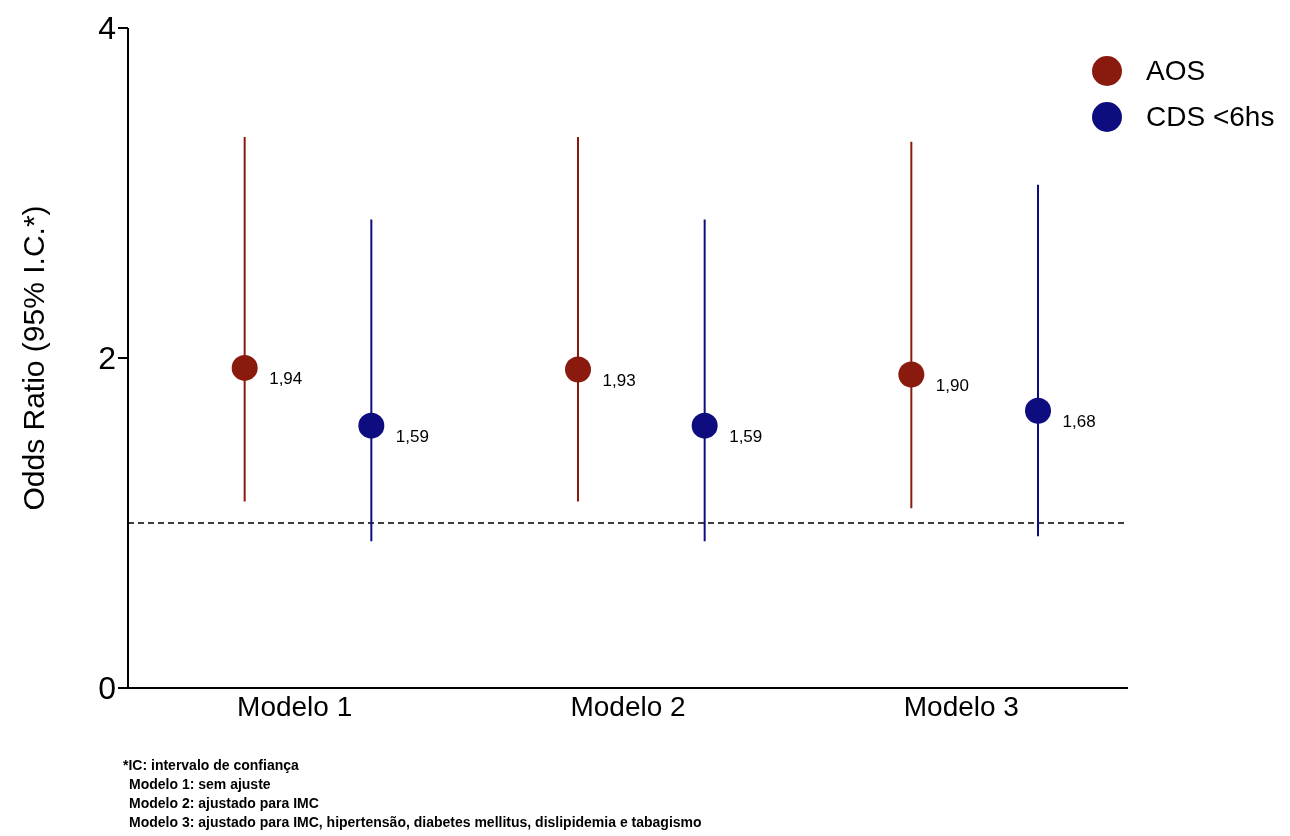 The width and height of the screenshot is (1290, 836). What do you see at coordinates (107, 28) in the screenshot?
I see `y-tick-label: 4` at bounding box center [107, 28].